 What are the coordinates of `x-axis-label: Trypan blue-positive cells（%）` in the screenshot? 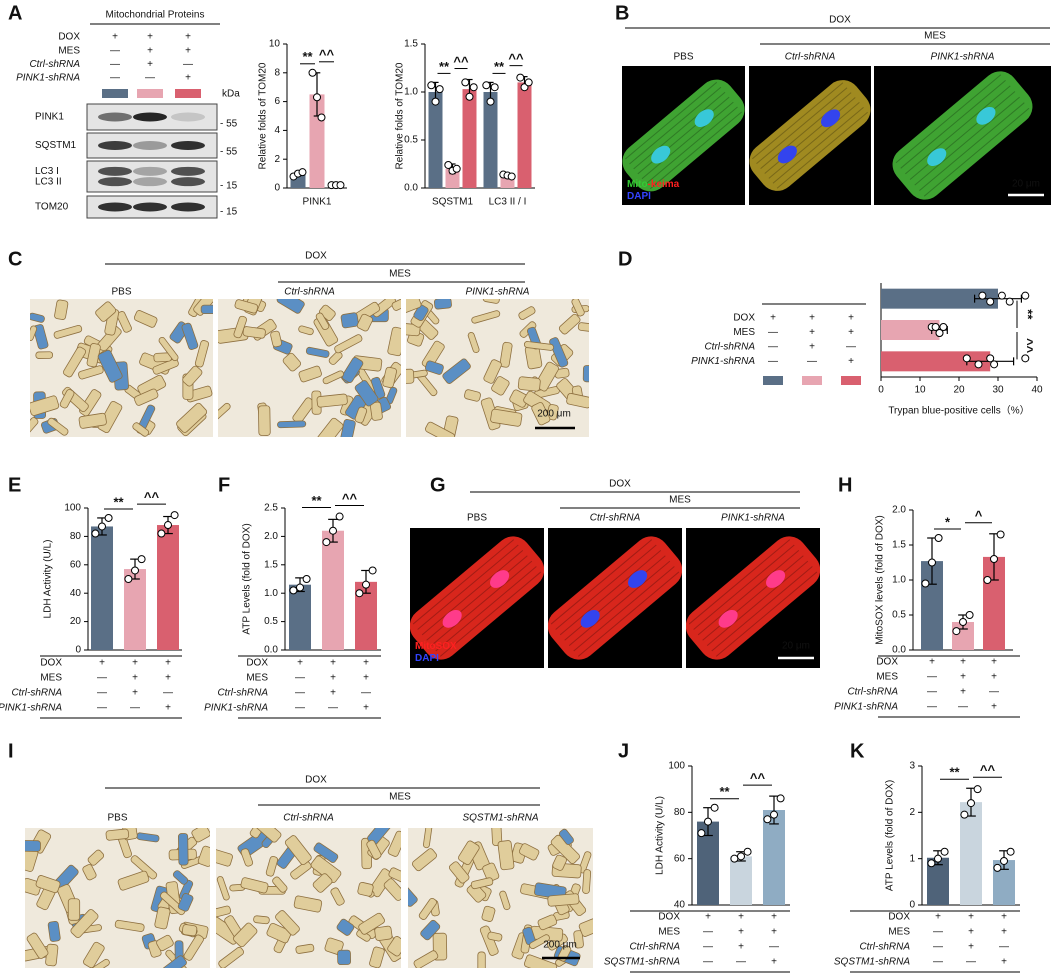 It's located at (958, 411).